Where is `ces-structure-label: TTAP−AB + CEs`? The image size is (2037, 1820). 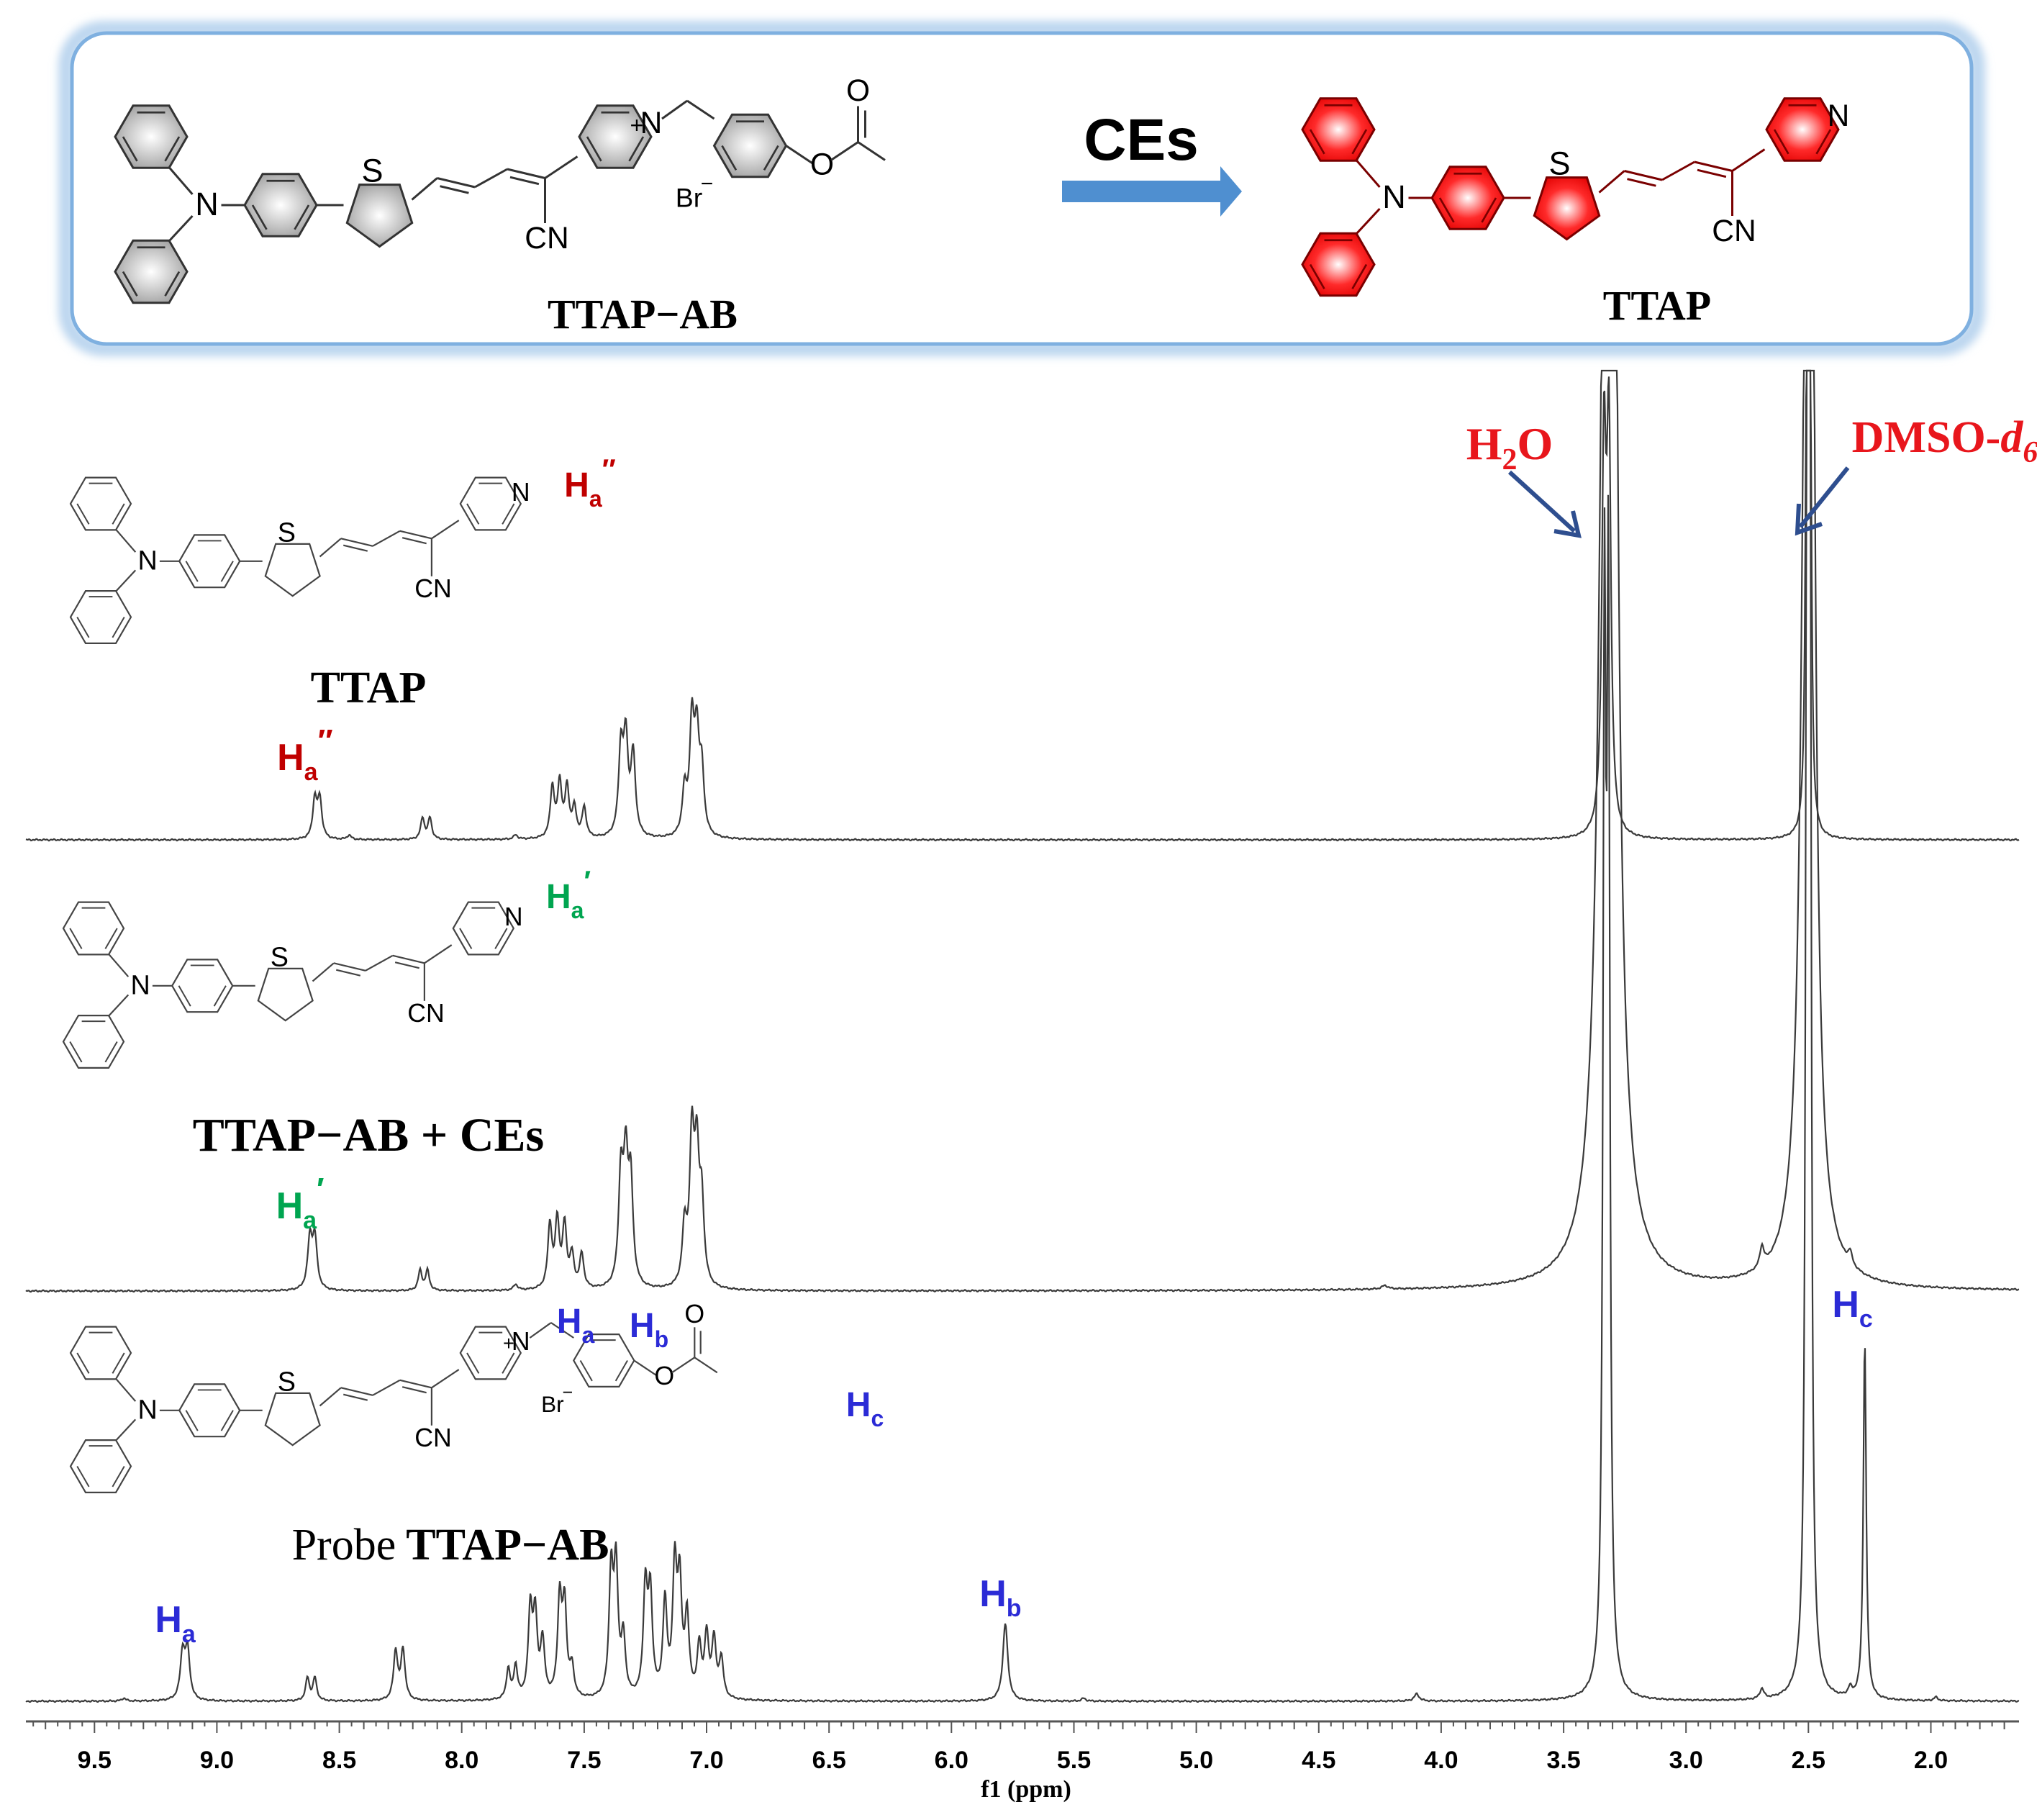
ces-structure-label: TTAP−AB + CEs is located at coordinates (369, 1135).